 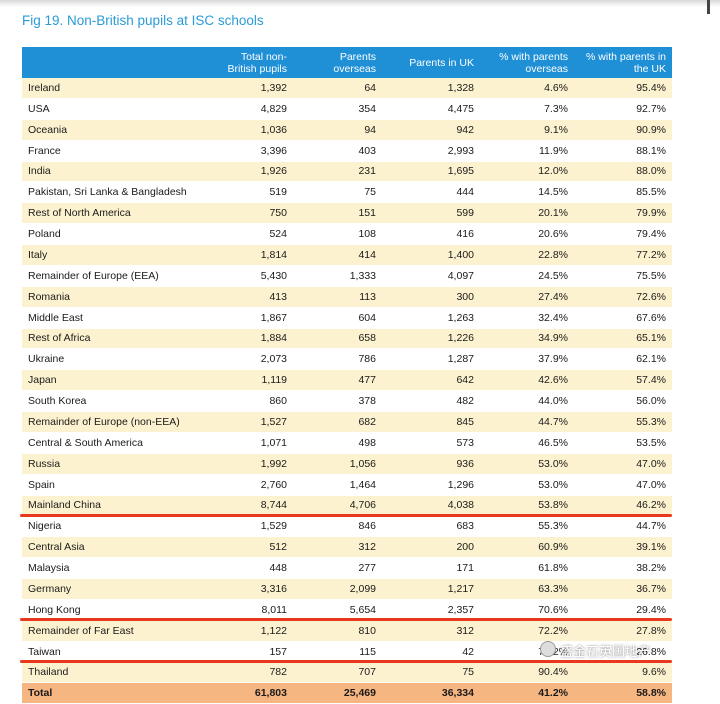 What do you see at coordinates (250, 130) in the screenshot?
I see `cell-total: 1,036` at bounding box center [250, 130].